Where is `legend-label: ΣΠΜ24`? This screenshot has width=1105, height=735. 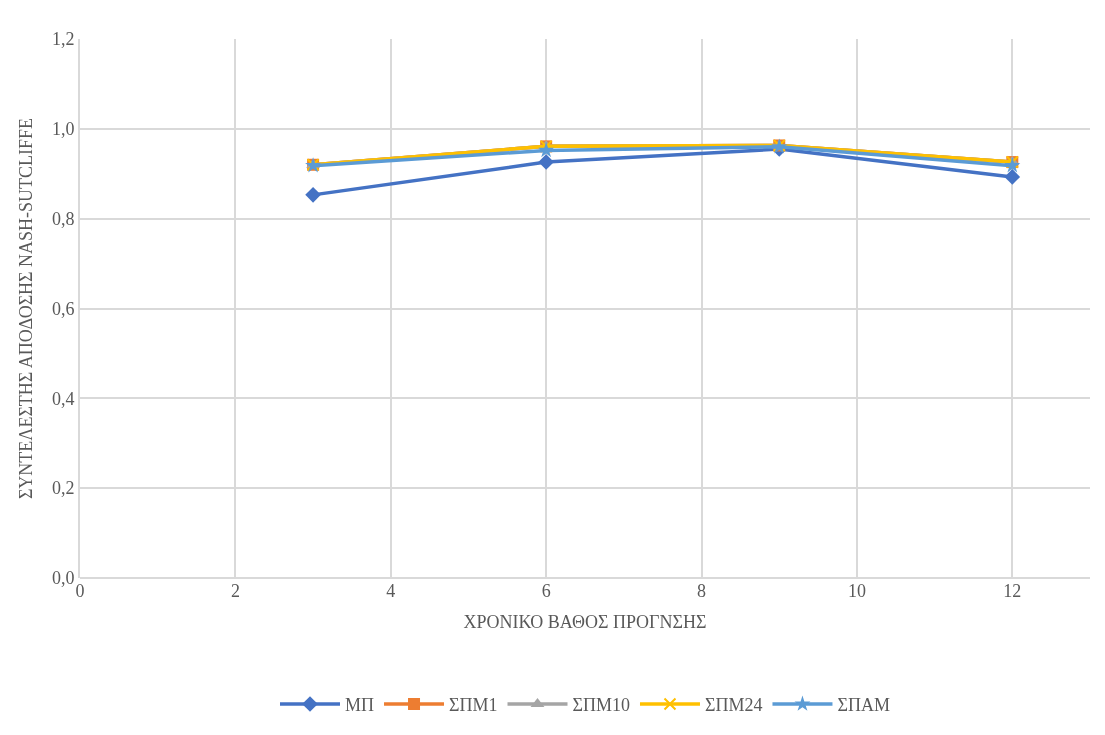 legend-label: ΣΠΜ24 is located at coordinates (733, 705).